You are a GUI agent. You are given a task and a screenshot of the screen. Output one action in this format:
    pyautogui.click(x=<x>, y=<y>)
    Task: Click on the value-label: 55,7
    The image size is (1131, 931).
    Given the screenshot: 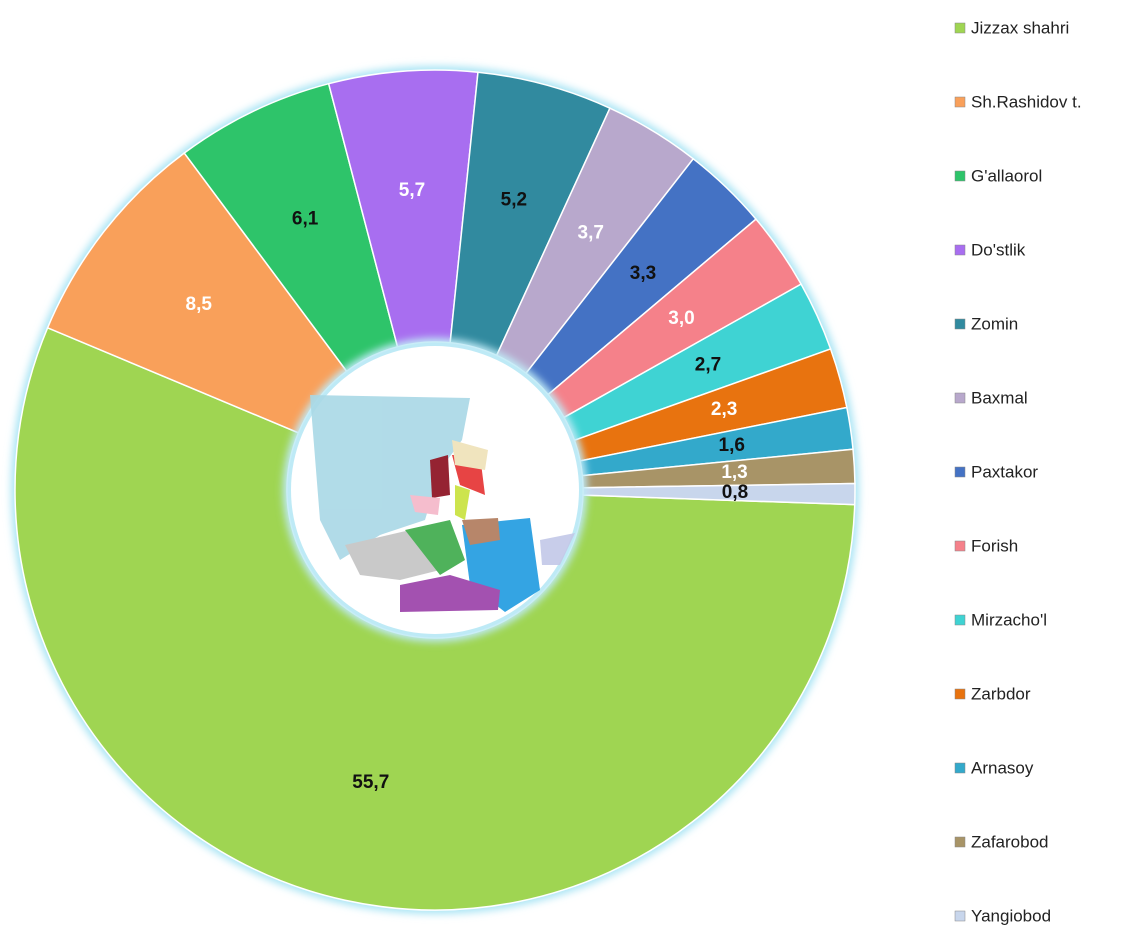 What is the action you would take?
    pyautogui.click(x=370, y=782)
    